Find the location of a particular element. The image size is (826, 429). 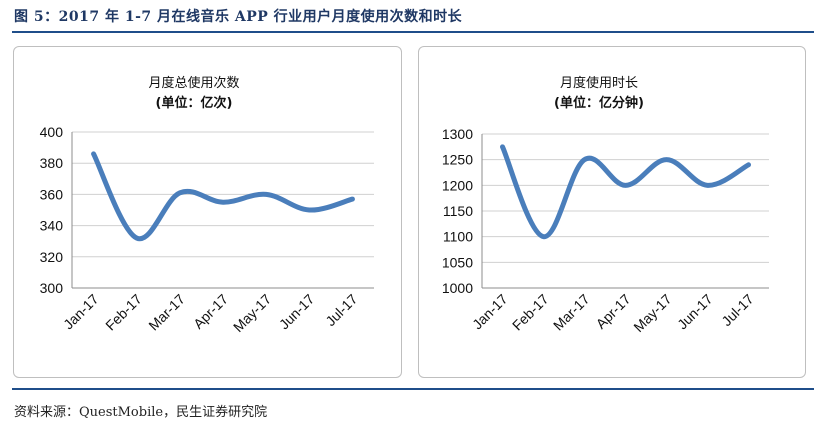

y-tick-label: 1150 is located at coordinates (458, 211).